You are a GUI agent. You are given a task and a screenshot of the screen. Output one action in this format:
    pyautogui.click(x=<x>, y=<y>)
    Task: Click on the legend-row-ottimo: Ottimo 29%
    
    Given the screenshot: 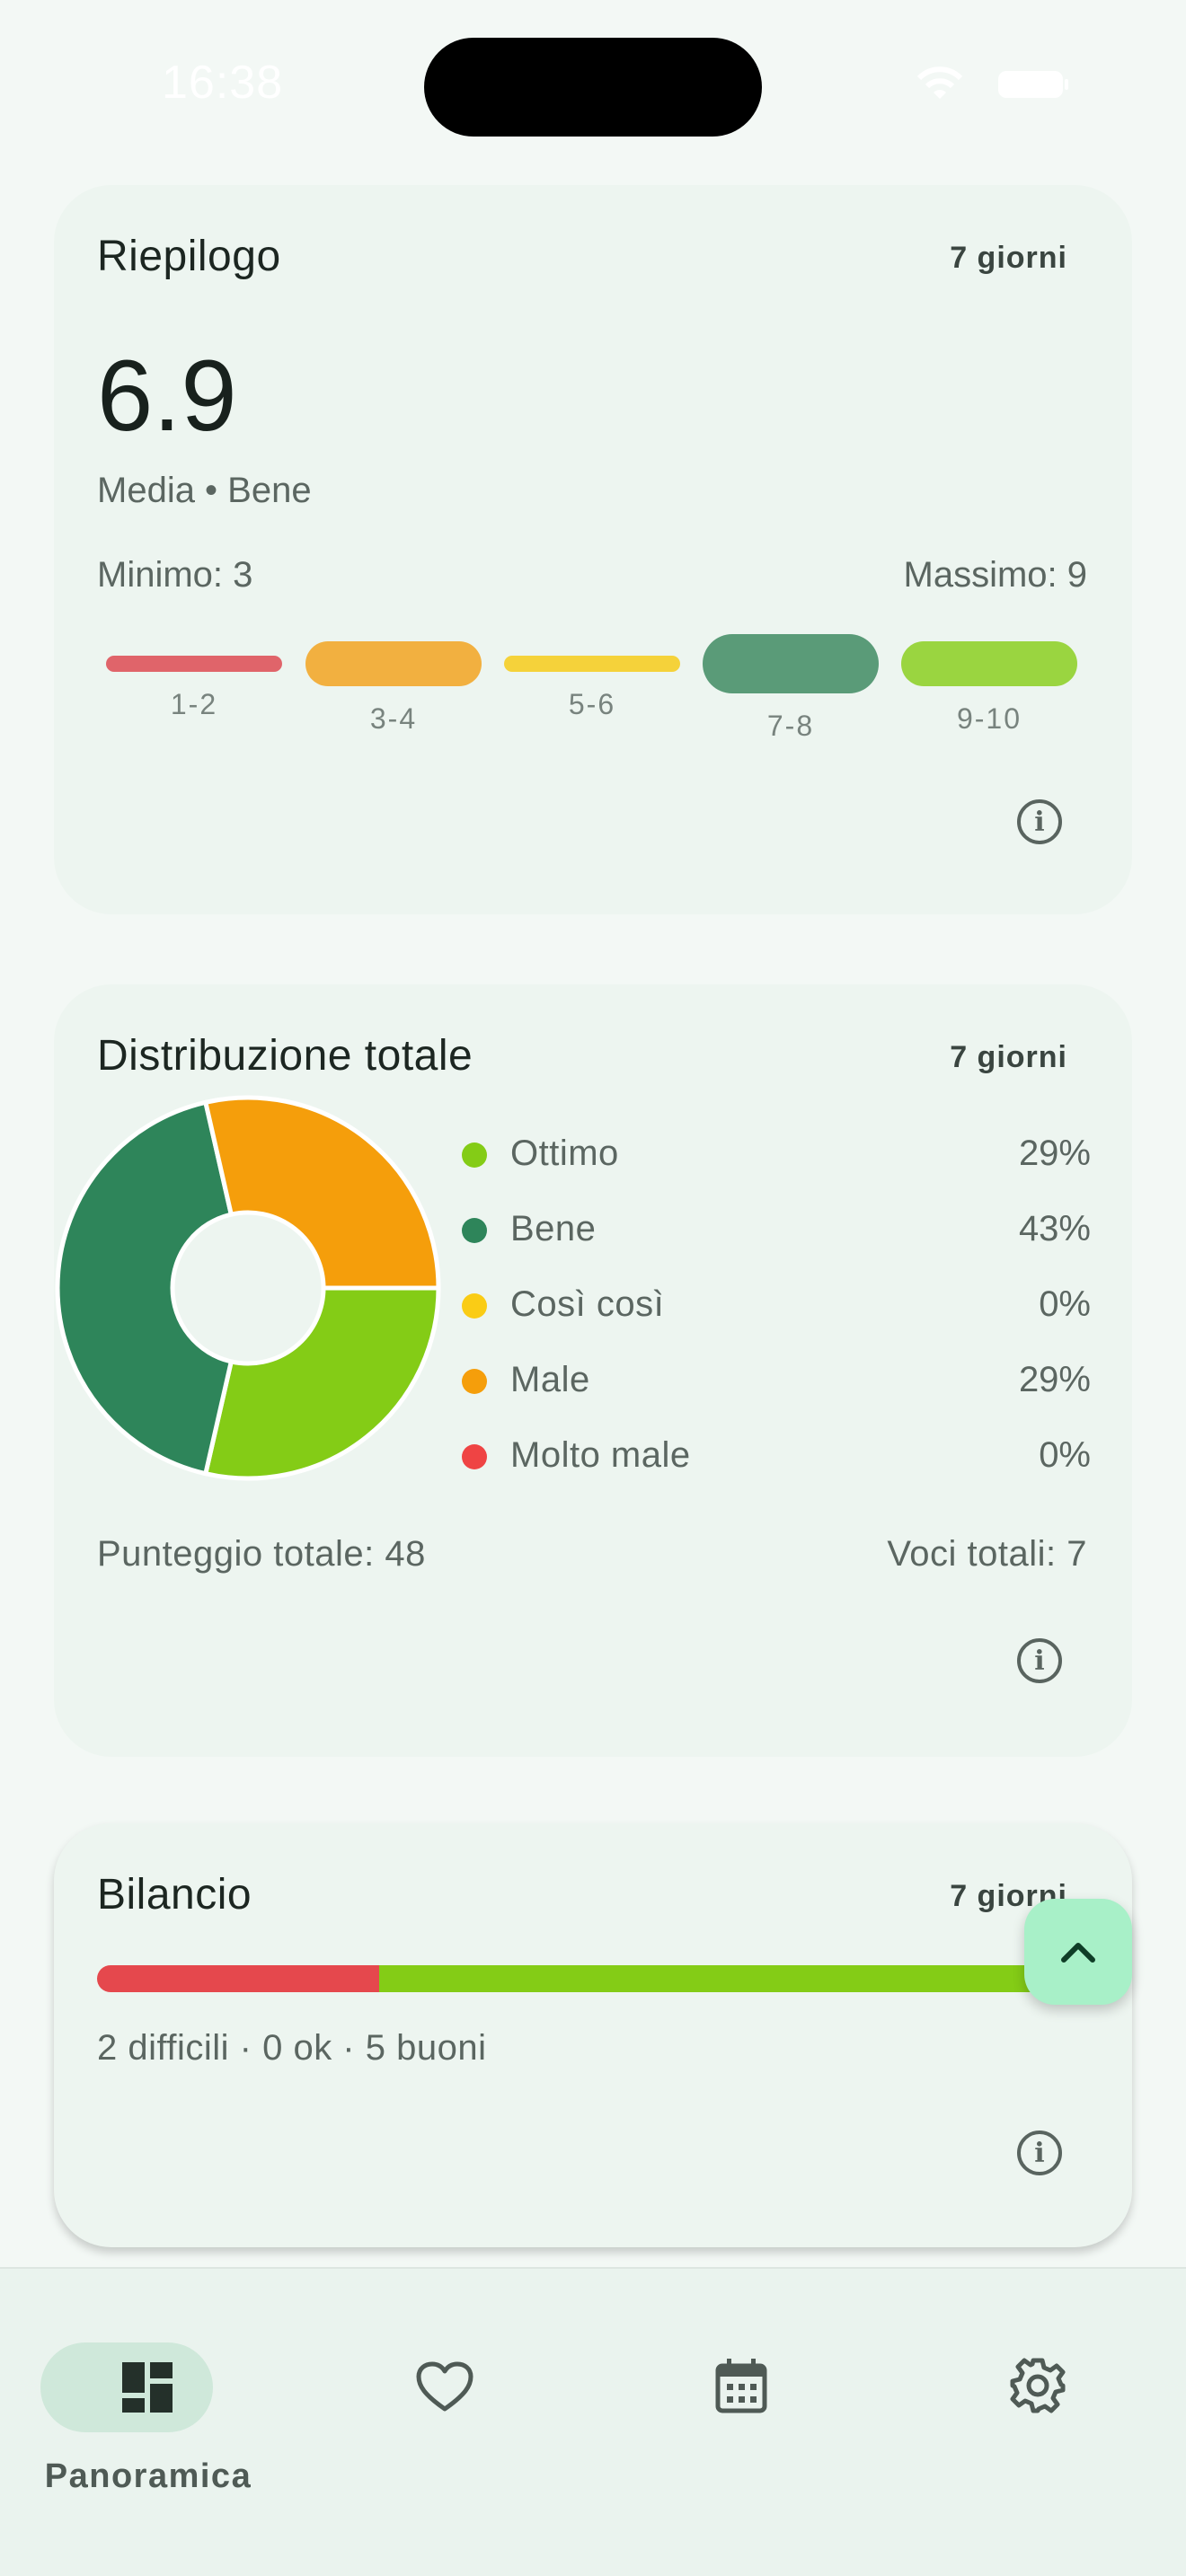 What is the action you would take?
    pyautogui.click(x=776, y=1155)
    